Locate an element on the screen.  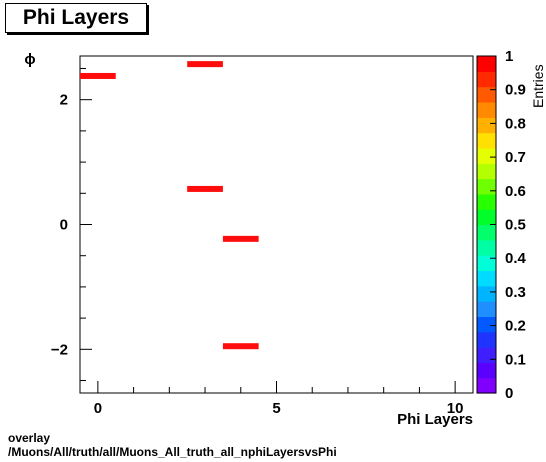
x-tick-label: 5 is located at coordinates (276, 408).